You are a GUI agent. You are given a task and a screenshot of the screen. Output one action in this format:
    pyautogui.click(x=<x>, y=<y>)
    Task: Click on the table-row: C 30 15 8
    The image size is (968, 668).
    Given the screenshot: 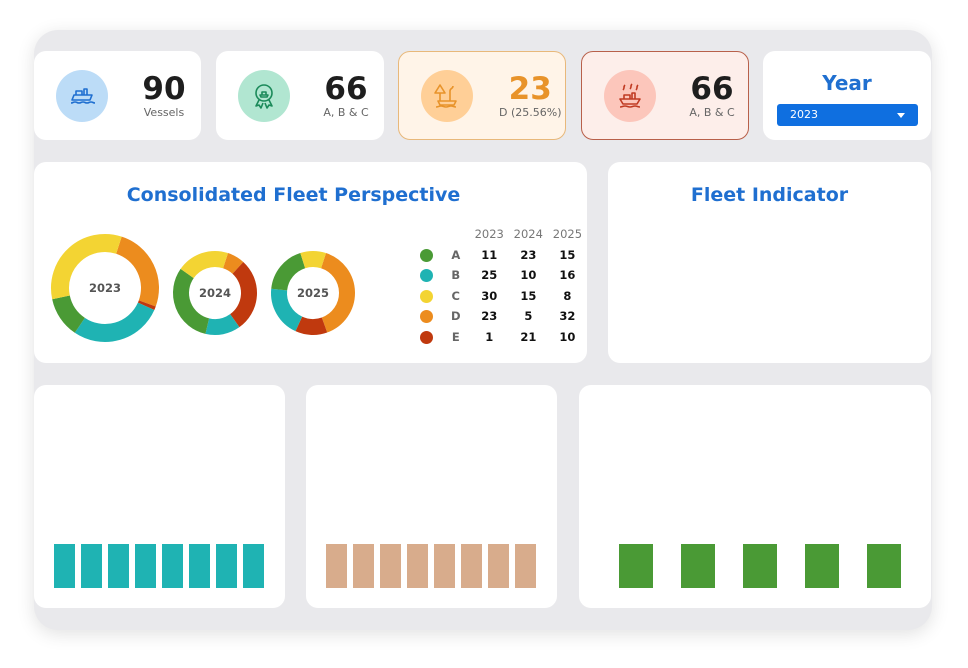 What is the action you would take?
    pyautogui.click(x=499, y=296)
    